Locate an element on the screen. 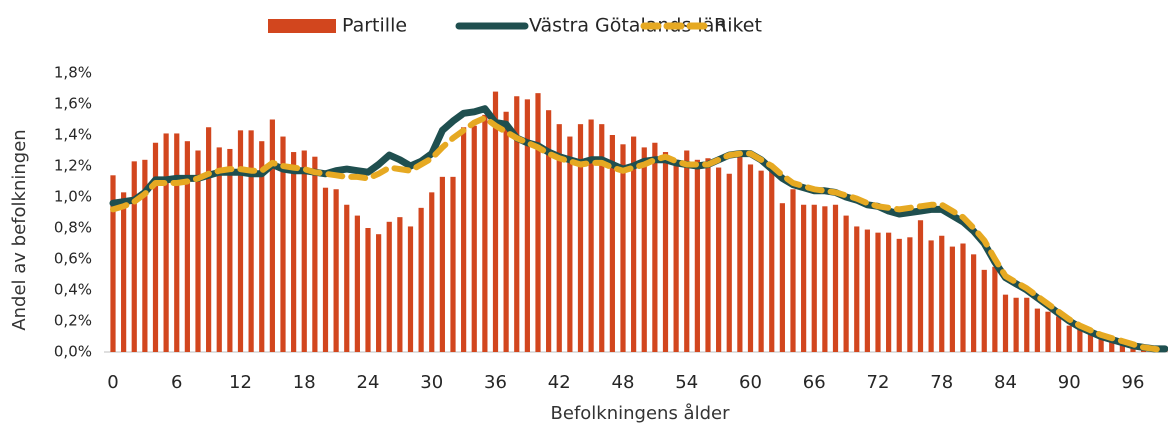 Image resolution: width=1168 pixels, height=430 pixels. legend-label: Partille is located at coordinates (374, 26).